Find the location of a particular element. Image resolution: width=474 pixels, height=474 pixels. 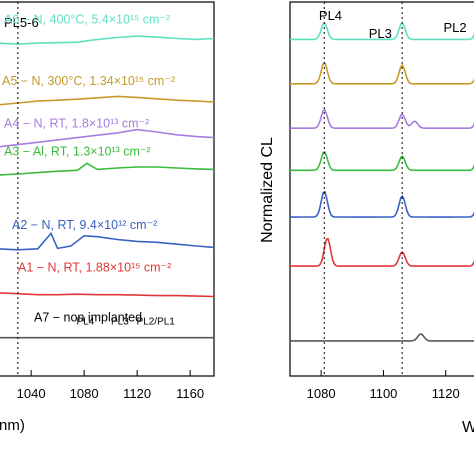

left-peak-label-2: PL2/PL1 is located at coordinates (156, 322).